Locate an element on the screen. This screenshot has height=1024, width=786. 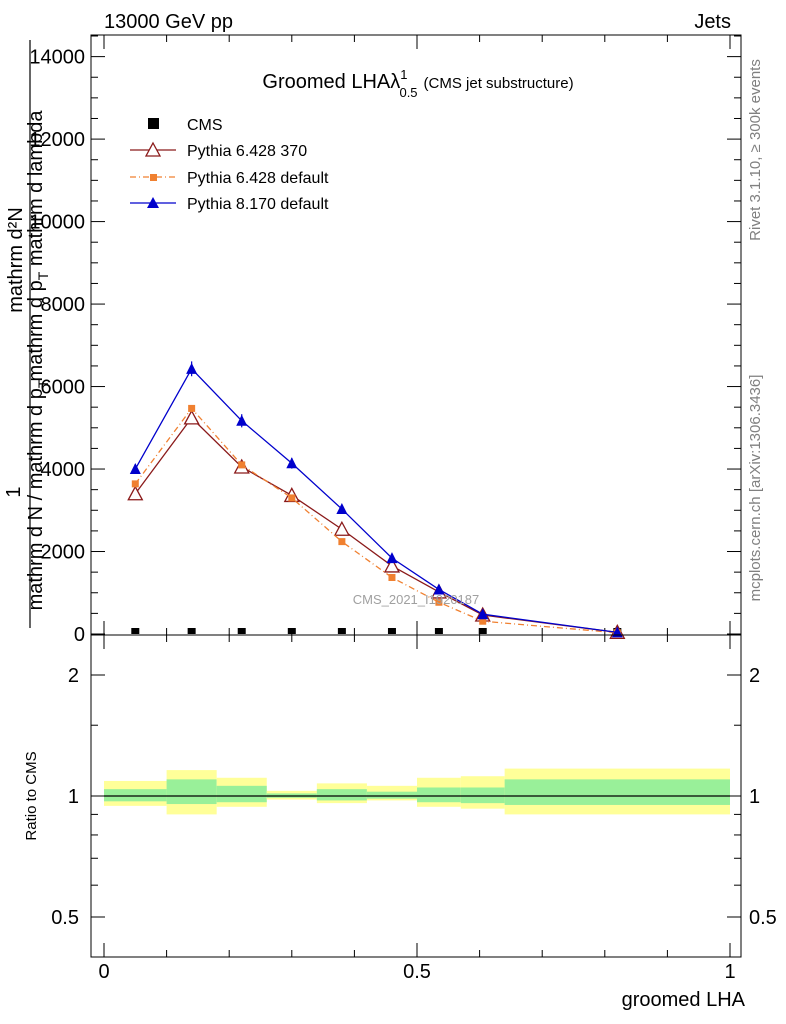
ratio-y-tick-label-right: 0.5 is located at coordinates (763, 918).